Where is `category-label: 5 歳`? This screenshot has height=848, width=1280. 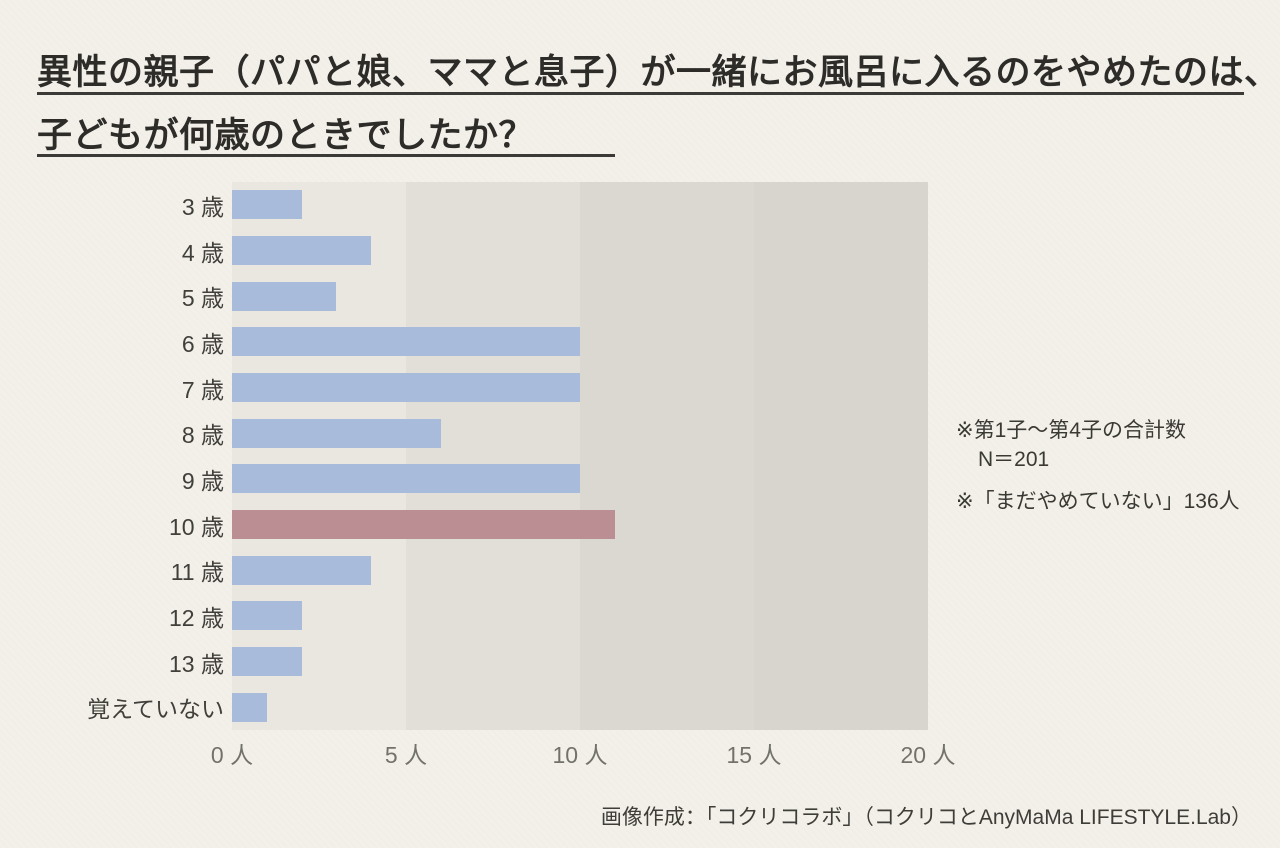 category-label: 5 歳 is located at coordinates (202, 298).